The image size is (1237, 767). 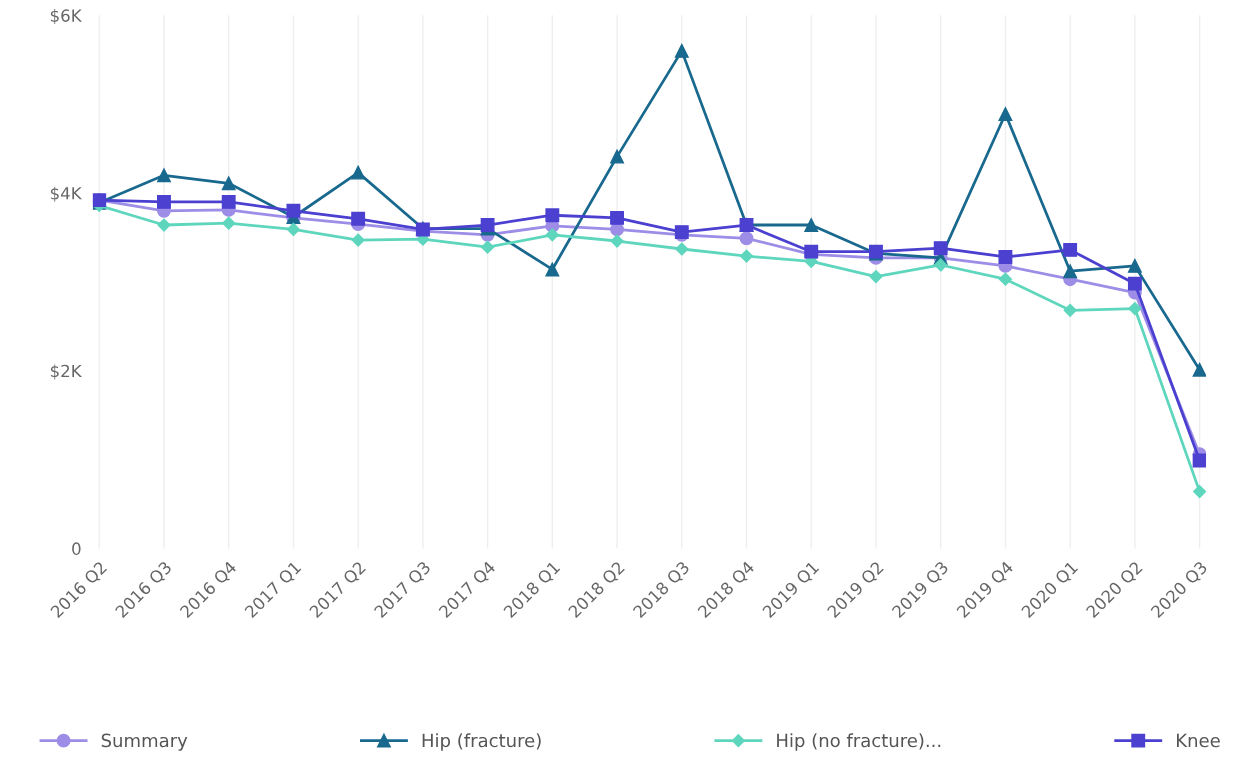 What do you see at coordinates (66, 372) in the screenshot?
I see `y-tick-label: $2K` at bounding box center [66, 372].